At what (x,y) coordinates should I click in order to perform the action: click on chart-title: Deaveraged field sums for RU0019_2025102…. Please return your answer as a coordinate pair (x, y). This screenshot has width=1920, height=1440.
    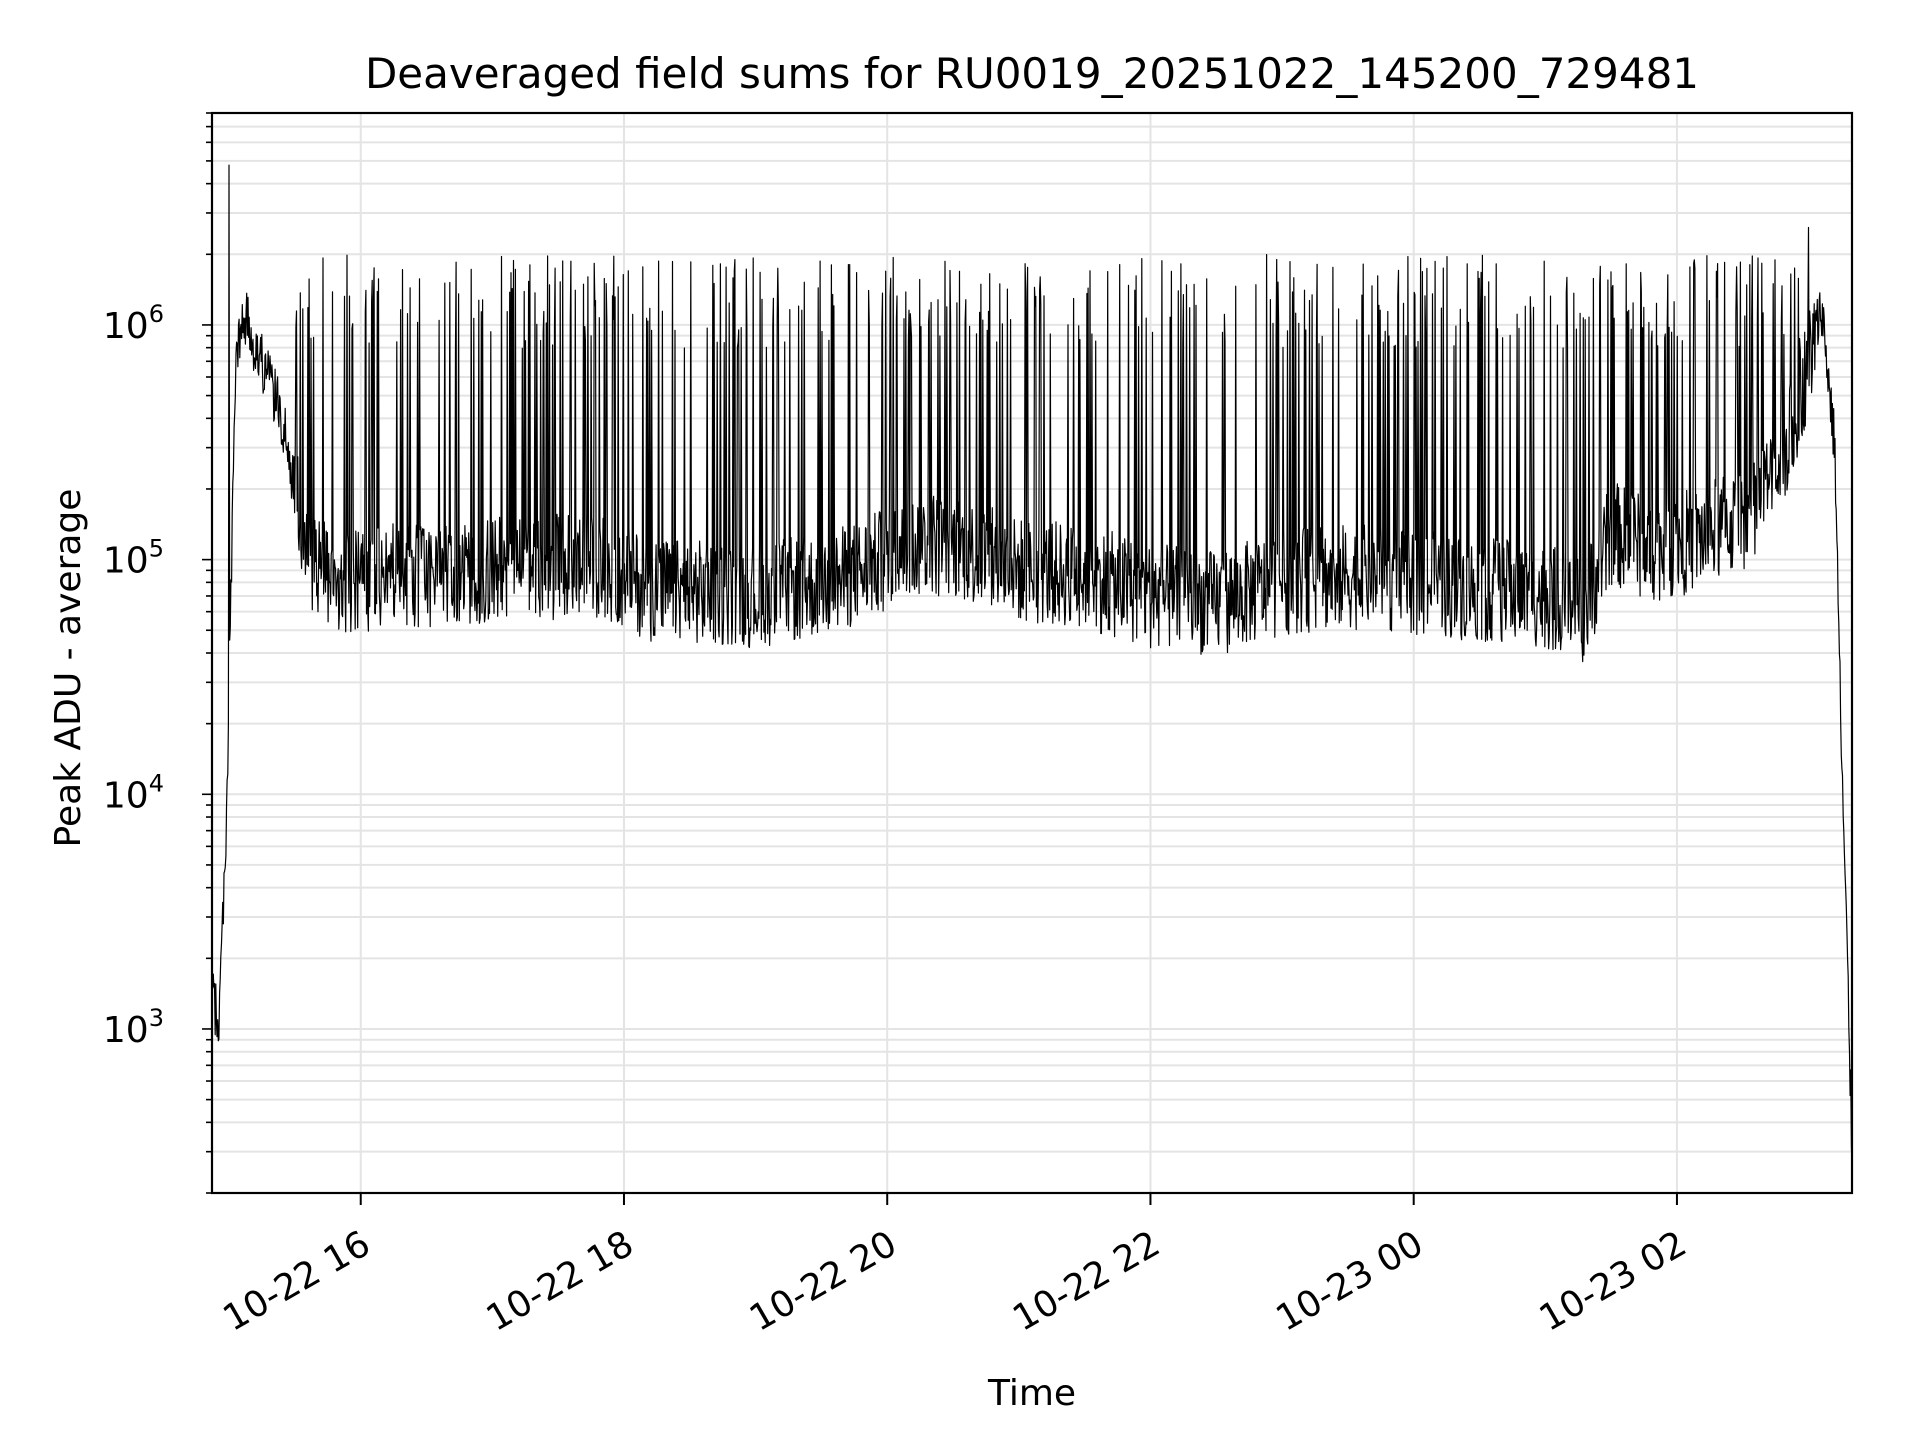
    Looking at the image, I should click on (1032, 73).